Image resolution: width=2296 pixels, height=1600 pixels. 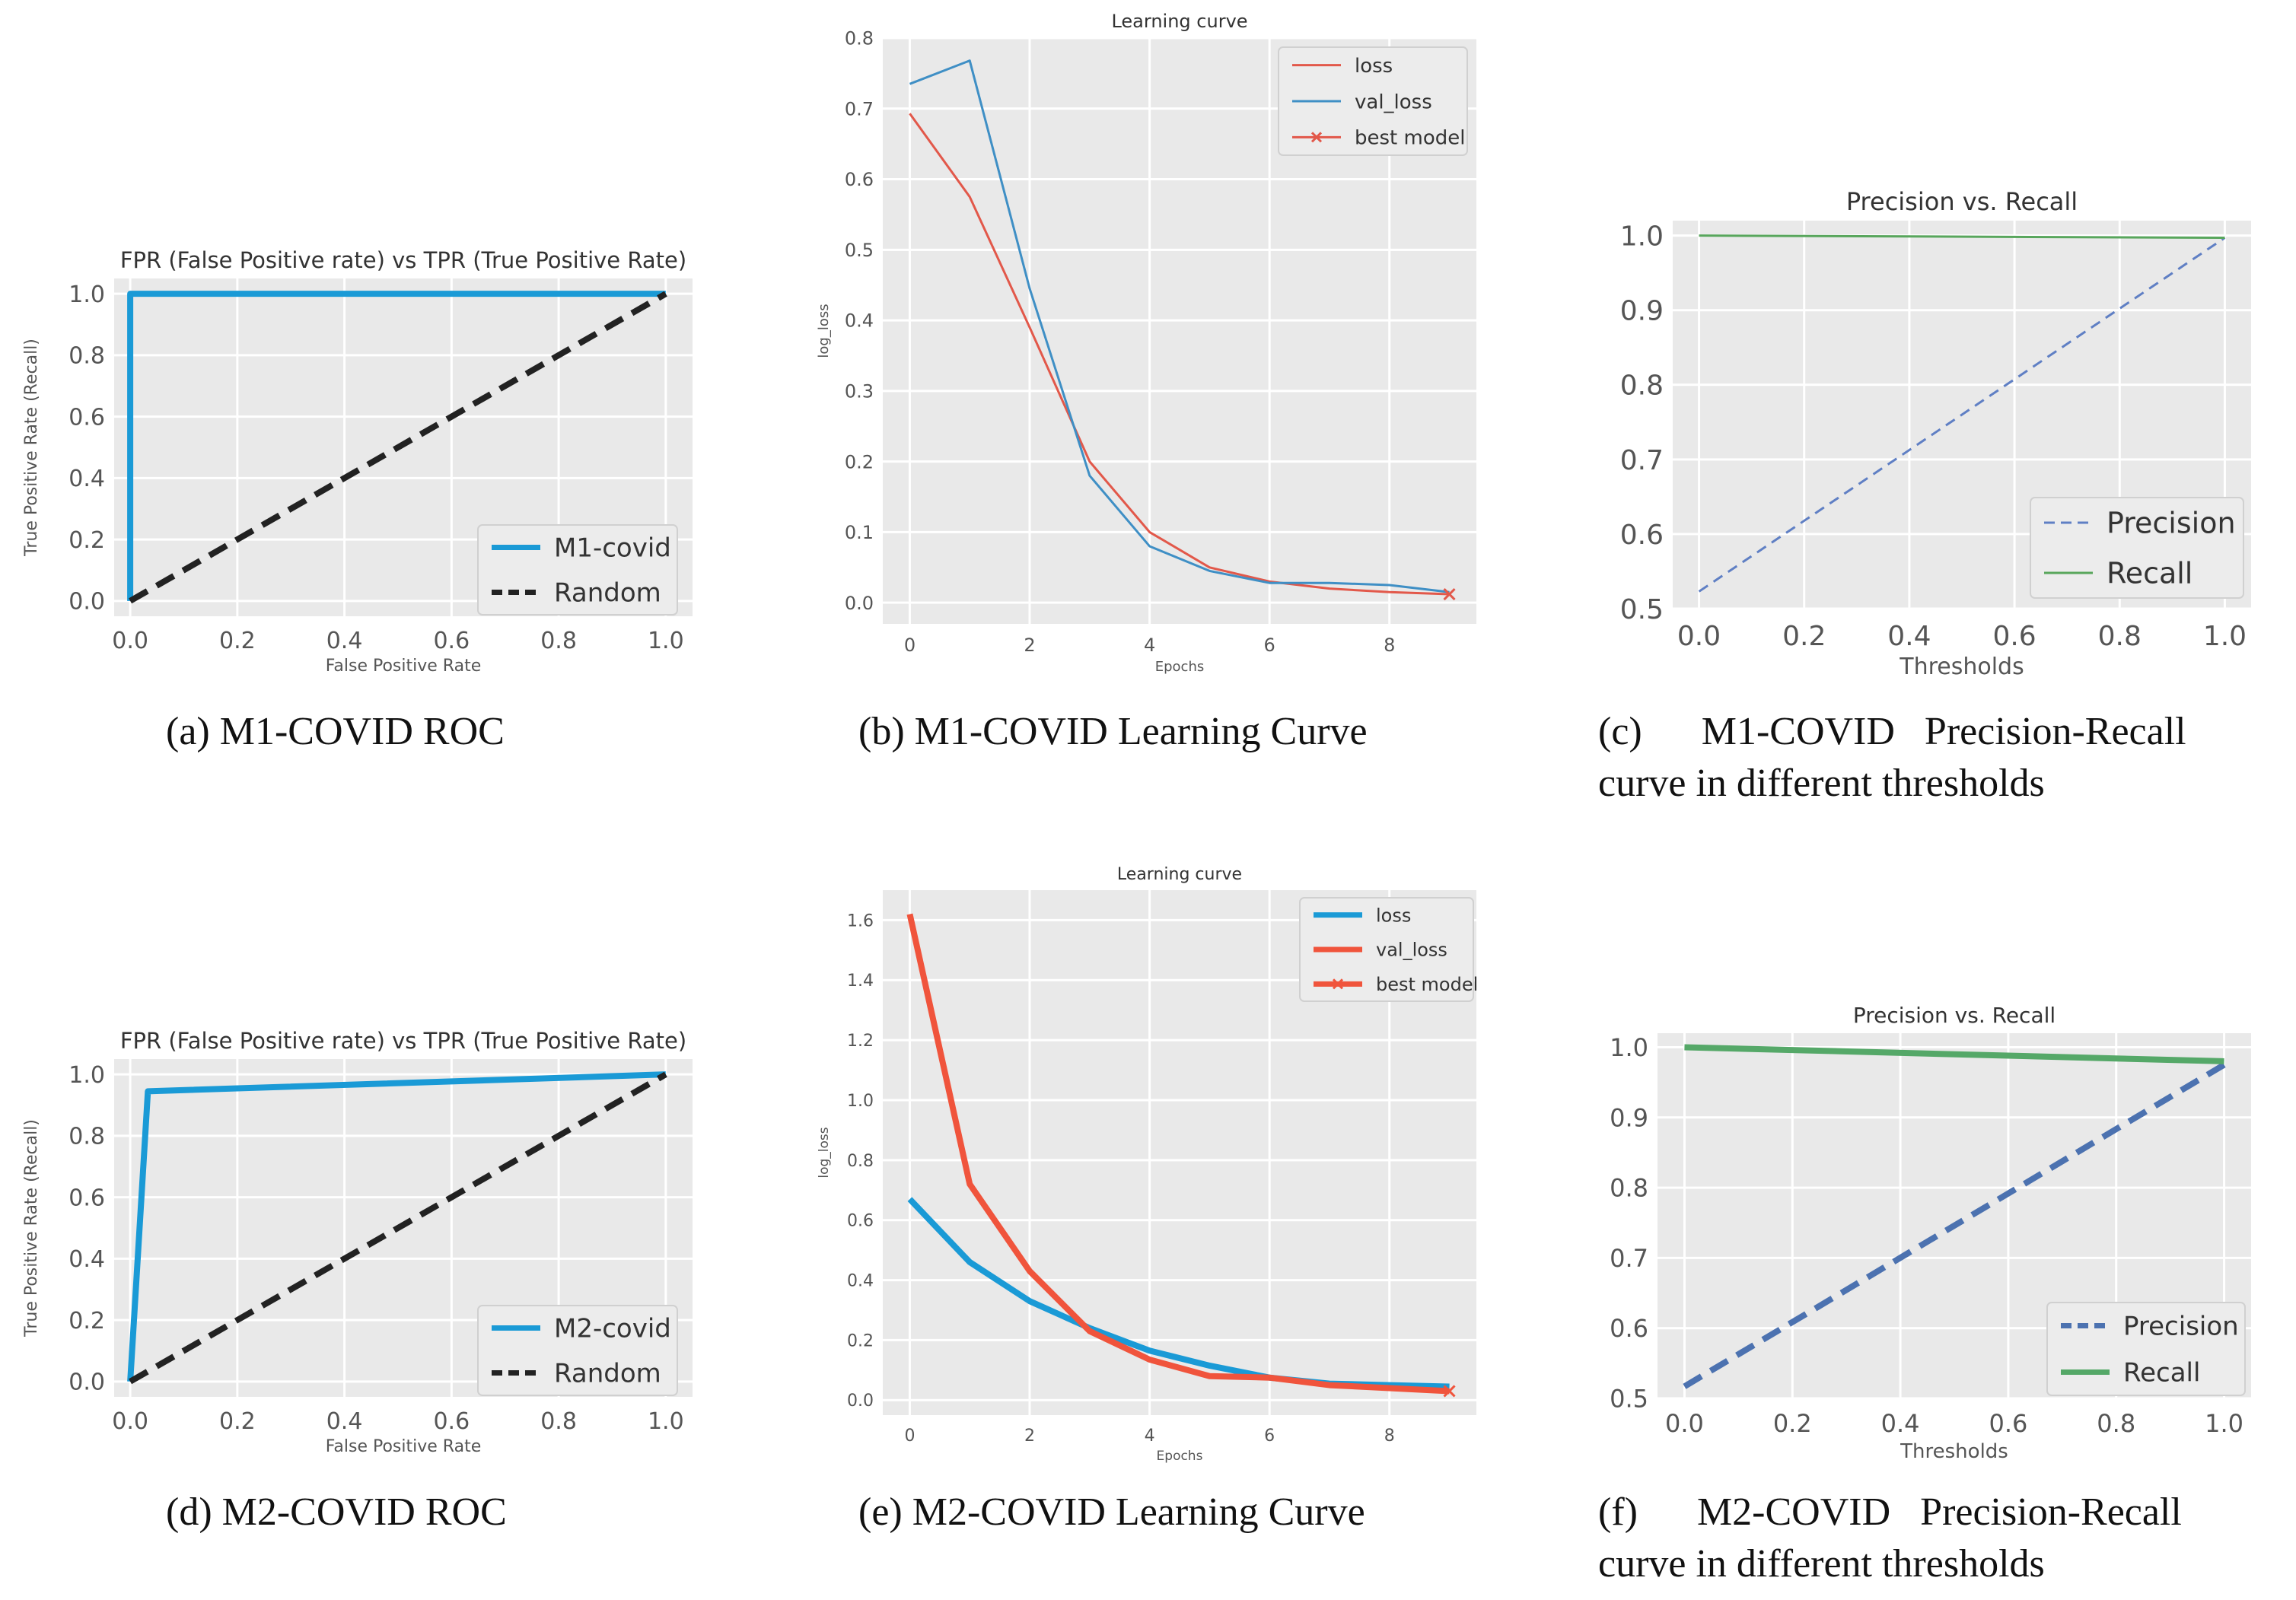 I want to click on series-line-val-loss, so click(x=1178, y=1154).